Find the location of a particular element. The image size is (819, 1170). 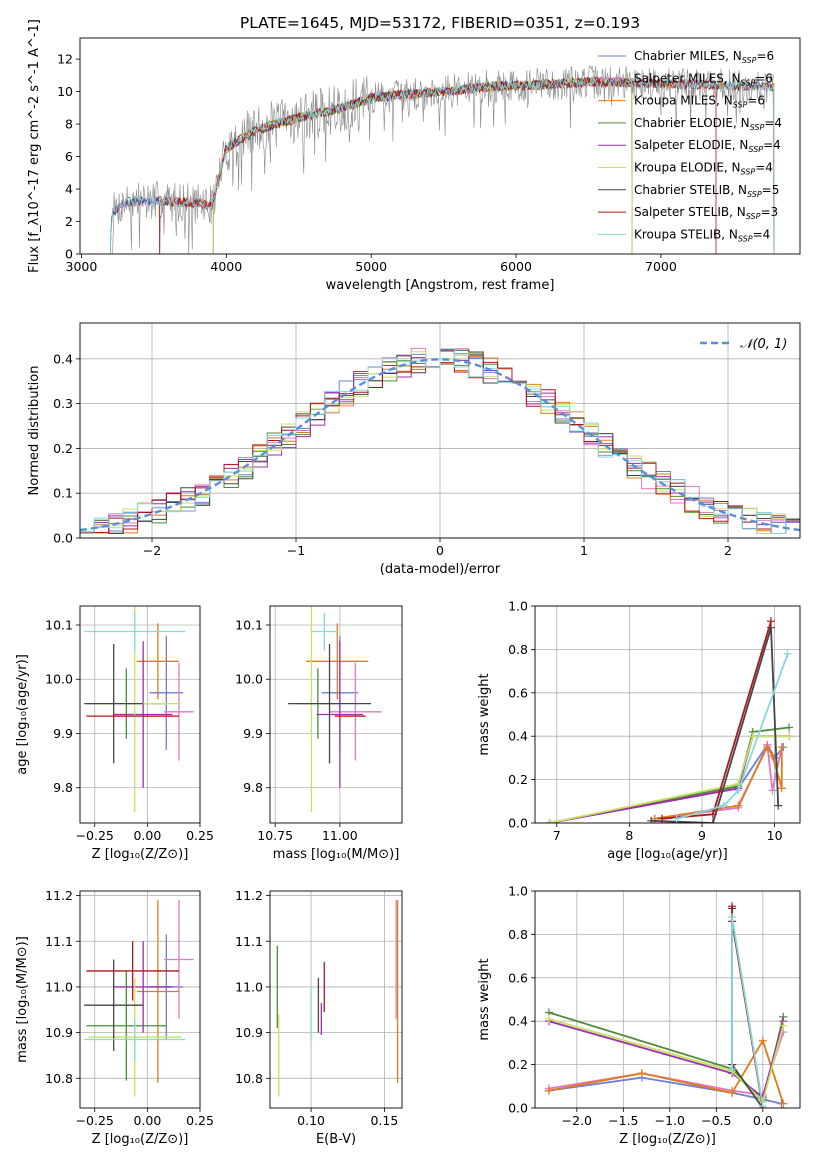

x-tick-label: 10 is located at coordinates (775, 835).